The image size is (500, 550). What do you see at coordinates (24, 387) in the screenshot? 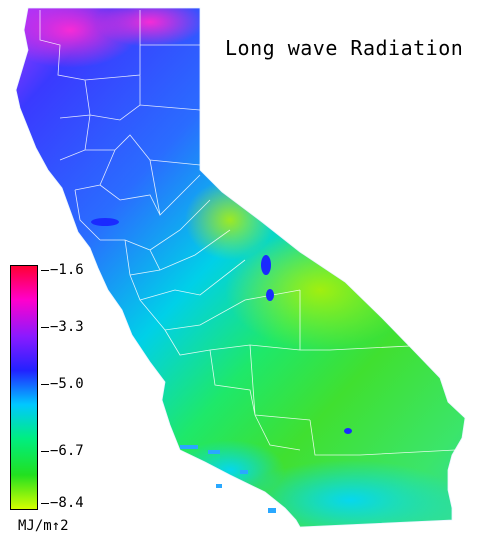
I see `color-scale-bar` at bounding box center [24, 387].